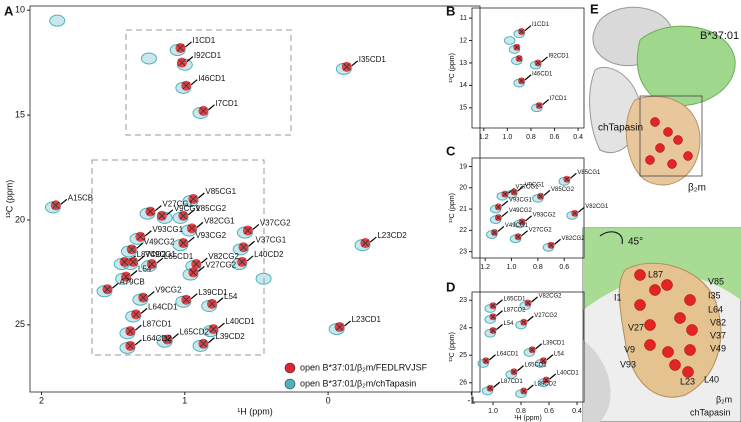 Image resolution: width=741 pixels, height=422 pixels. I want to click on y-tick-label: 25, so click(463, 355).